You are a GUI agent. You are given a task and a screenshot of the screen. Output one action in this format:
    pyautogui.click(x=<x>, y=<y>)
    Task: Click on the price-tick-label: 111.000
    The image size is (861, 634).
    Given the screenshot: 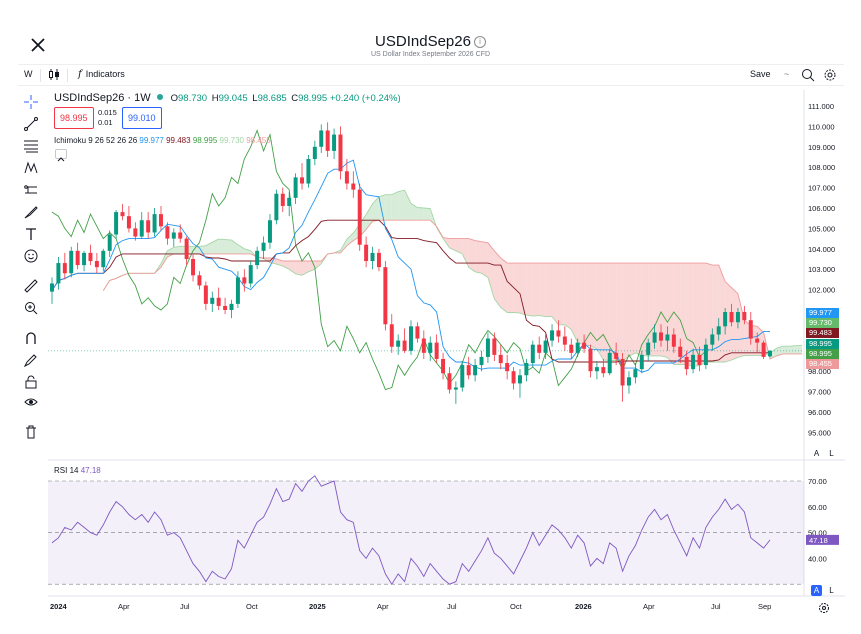 What is the action you would take?
    pyautogui.click(x=821, y=106)
    